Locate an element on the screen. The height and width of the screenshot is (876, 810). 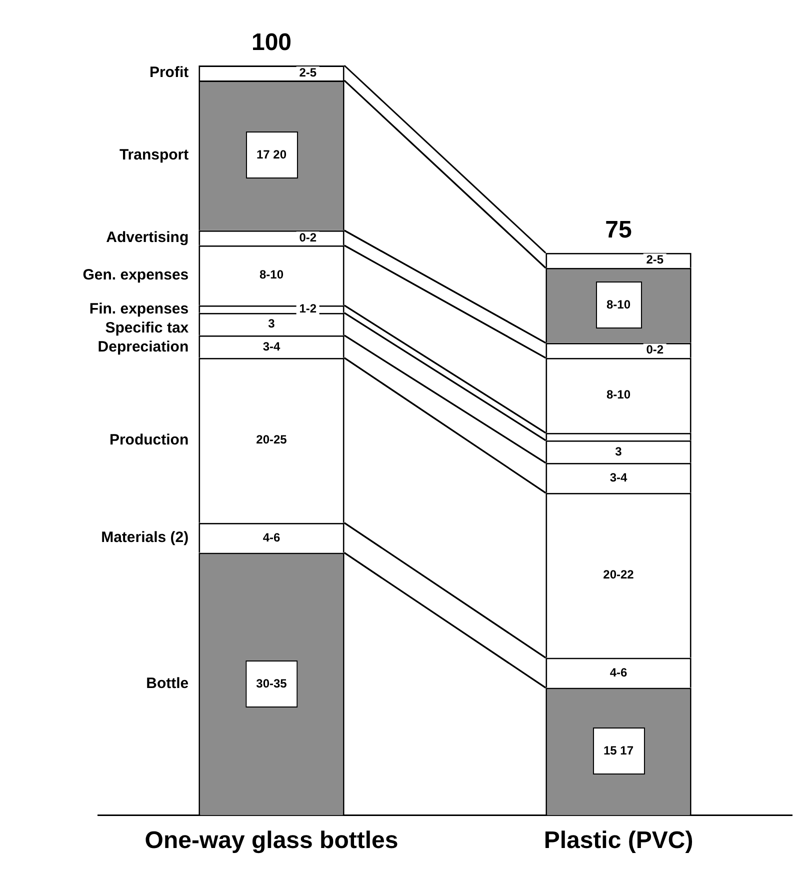
data-label: 20-22 is located at coordinates (618, 575).